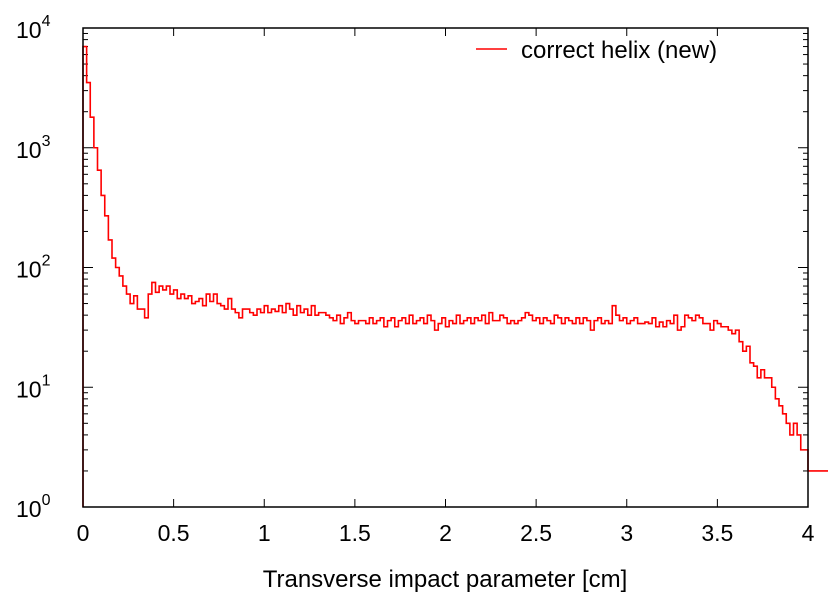  What do you see at coordinates (33, 148) in the screenshot?
I see `y-tick-label: 10³` at bounding box center [33, 148].